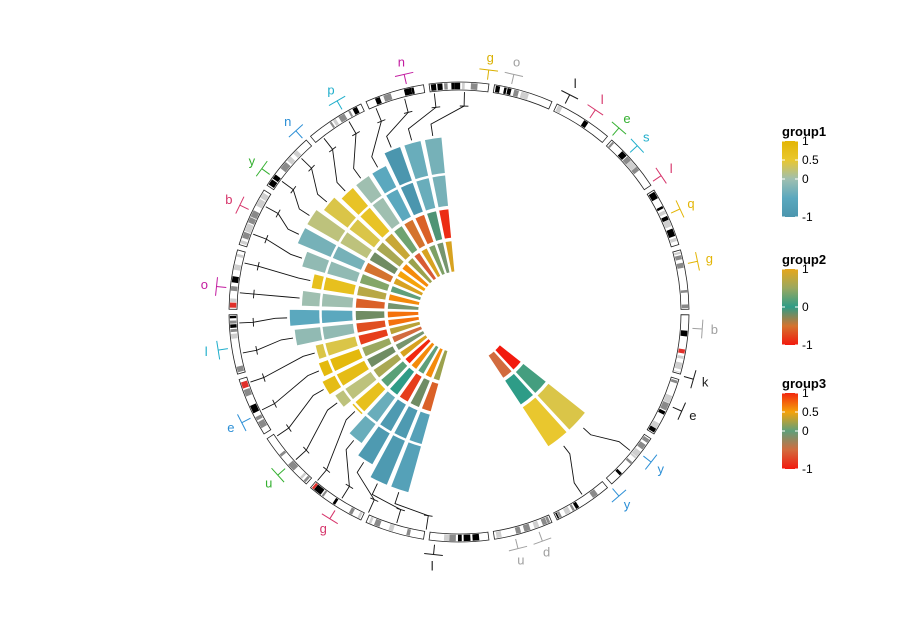 This screenshot has width=918, height=630. Describe the element at coordinates (790, 431) in the screenshot. I see `legend-colorbar-group3` at that location.